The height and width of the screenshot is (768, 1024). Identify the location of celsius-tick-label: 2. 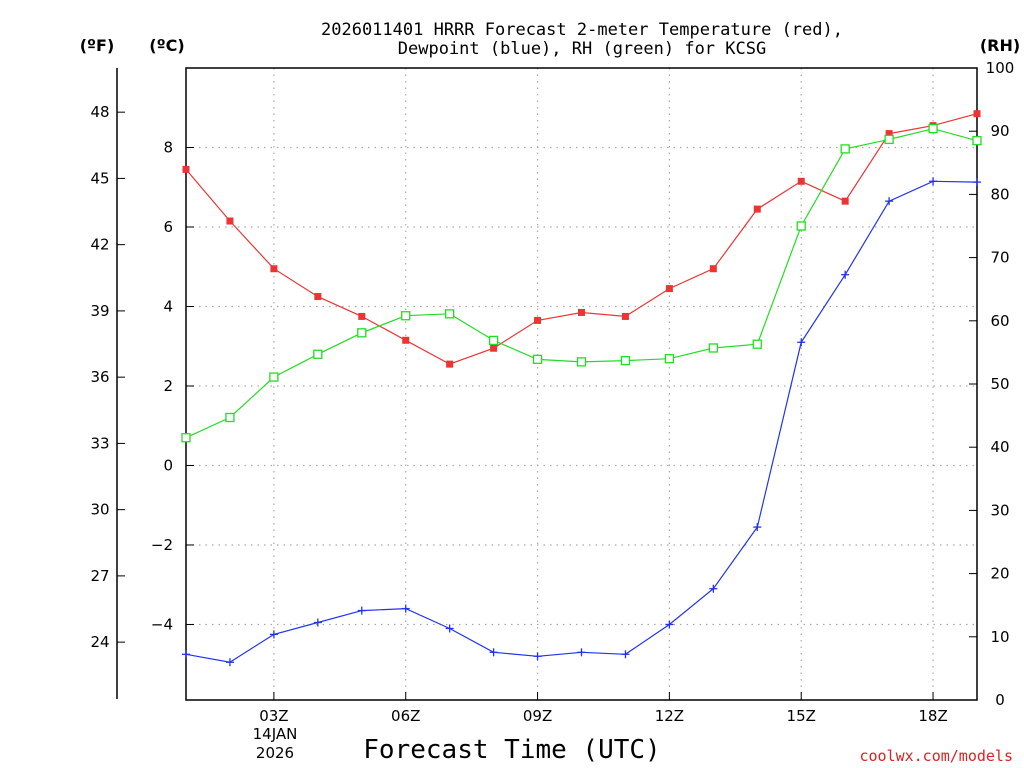
(168, 386).